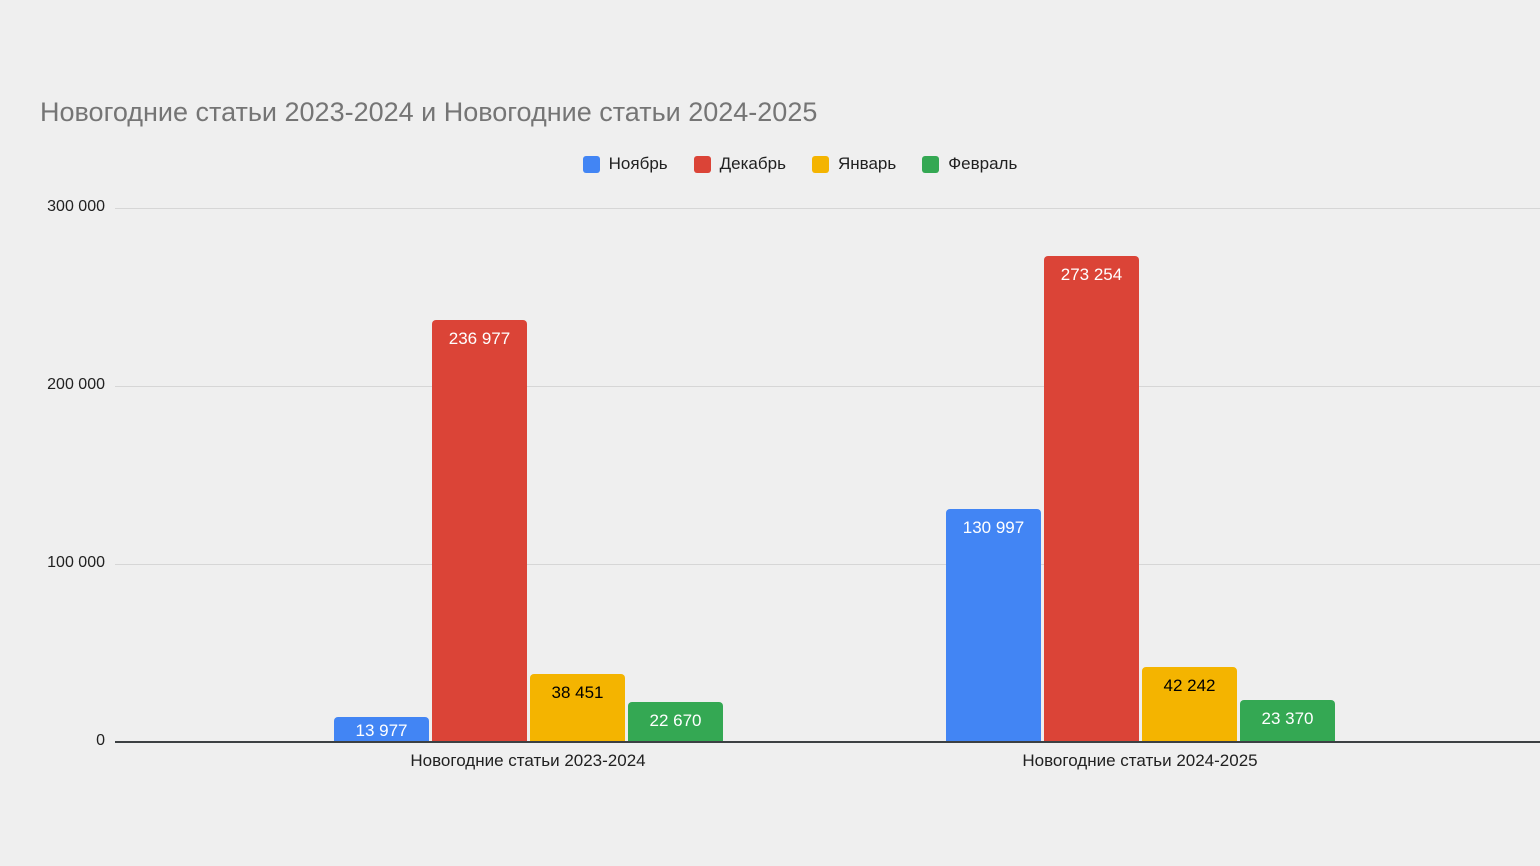 Image resolution: width=1540 pixels, height=866 pixels. I want to click on y-axis-tick-label: 200 000, so click(76, 384).